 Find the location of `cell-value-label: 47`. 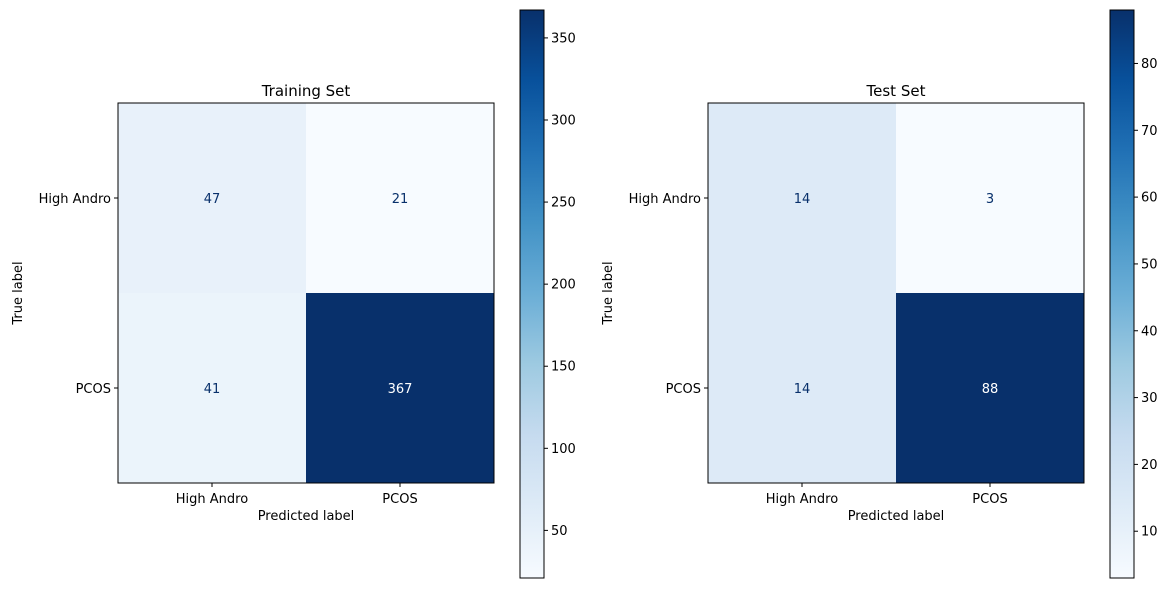

cell-value-label: 47 is located at coordinates (212, 199).